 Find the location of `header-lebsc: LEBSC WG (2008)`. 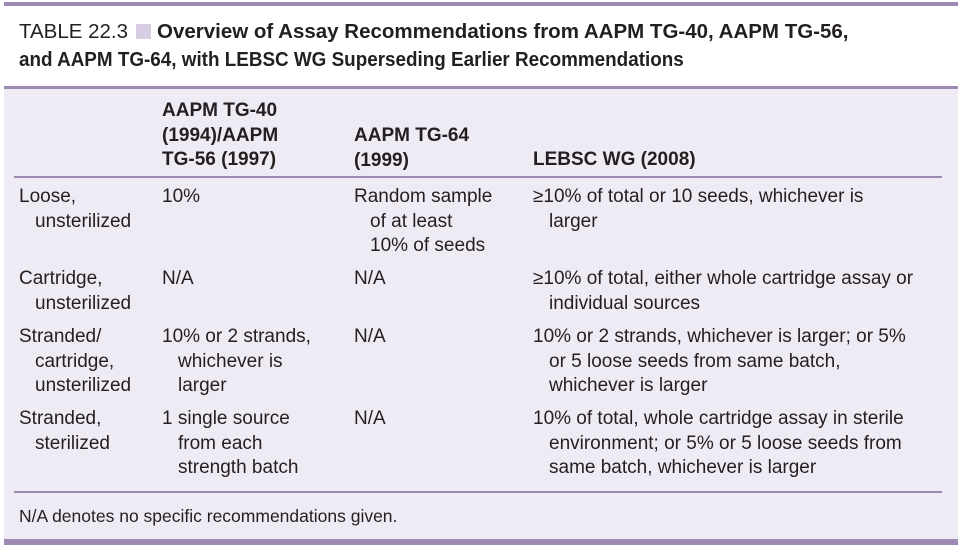

header-lebsc: LEBSC WG (2008) is located at coordinates (614, 160).